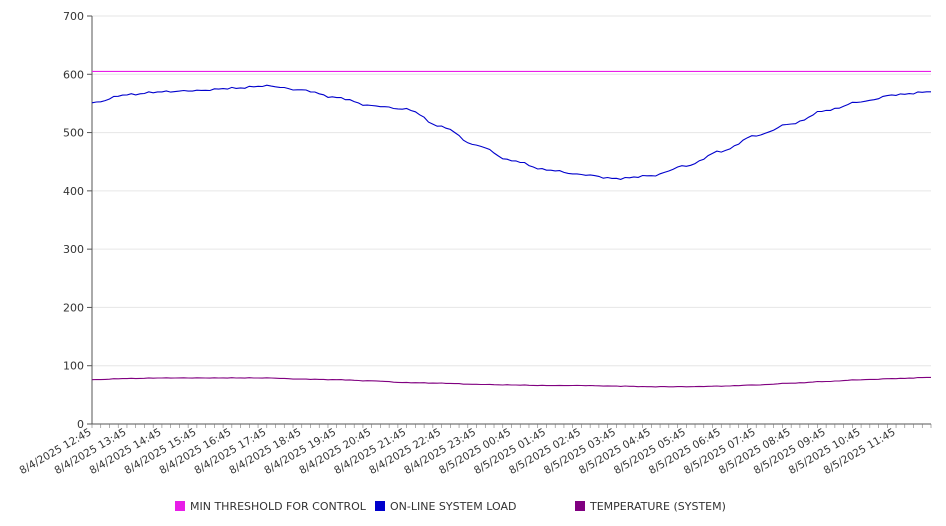 This screenshot has height=526, width=946. What do you see at coordinates (73, 74) in the screenshot?
I see `y-tick-label: 600` at bounding box center [73, 74].